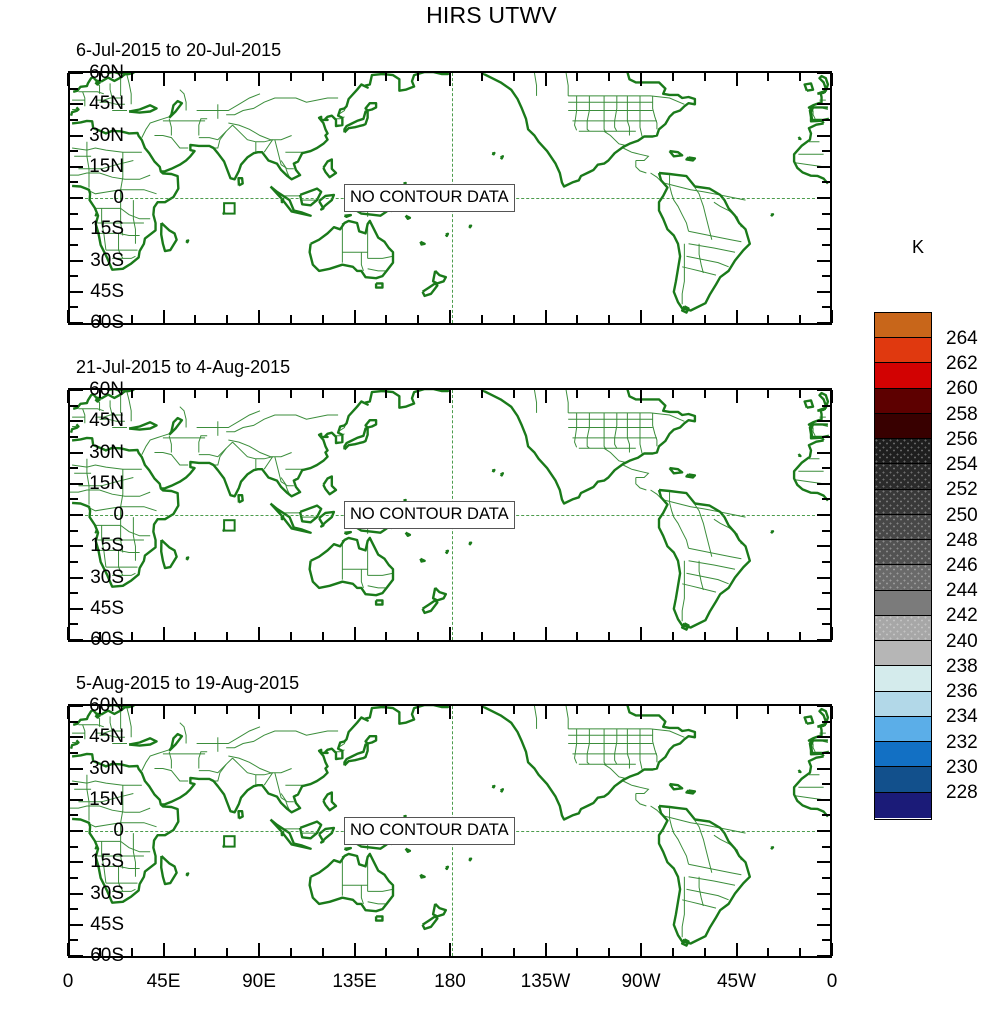  Describe the element at coordinates (259, 981) in the screenshot. I see `x-tick-label: 90E` at that location.